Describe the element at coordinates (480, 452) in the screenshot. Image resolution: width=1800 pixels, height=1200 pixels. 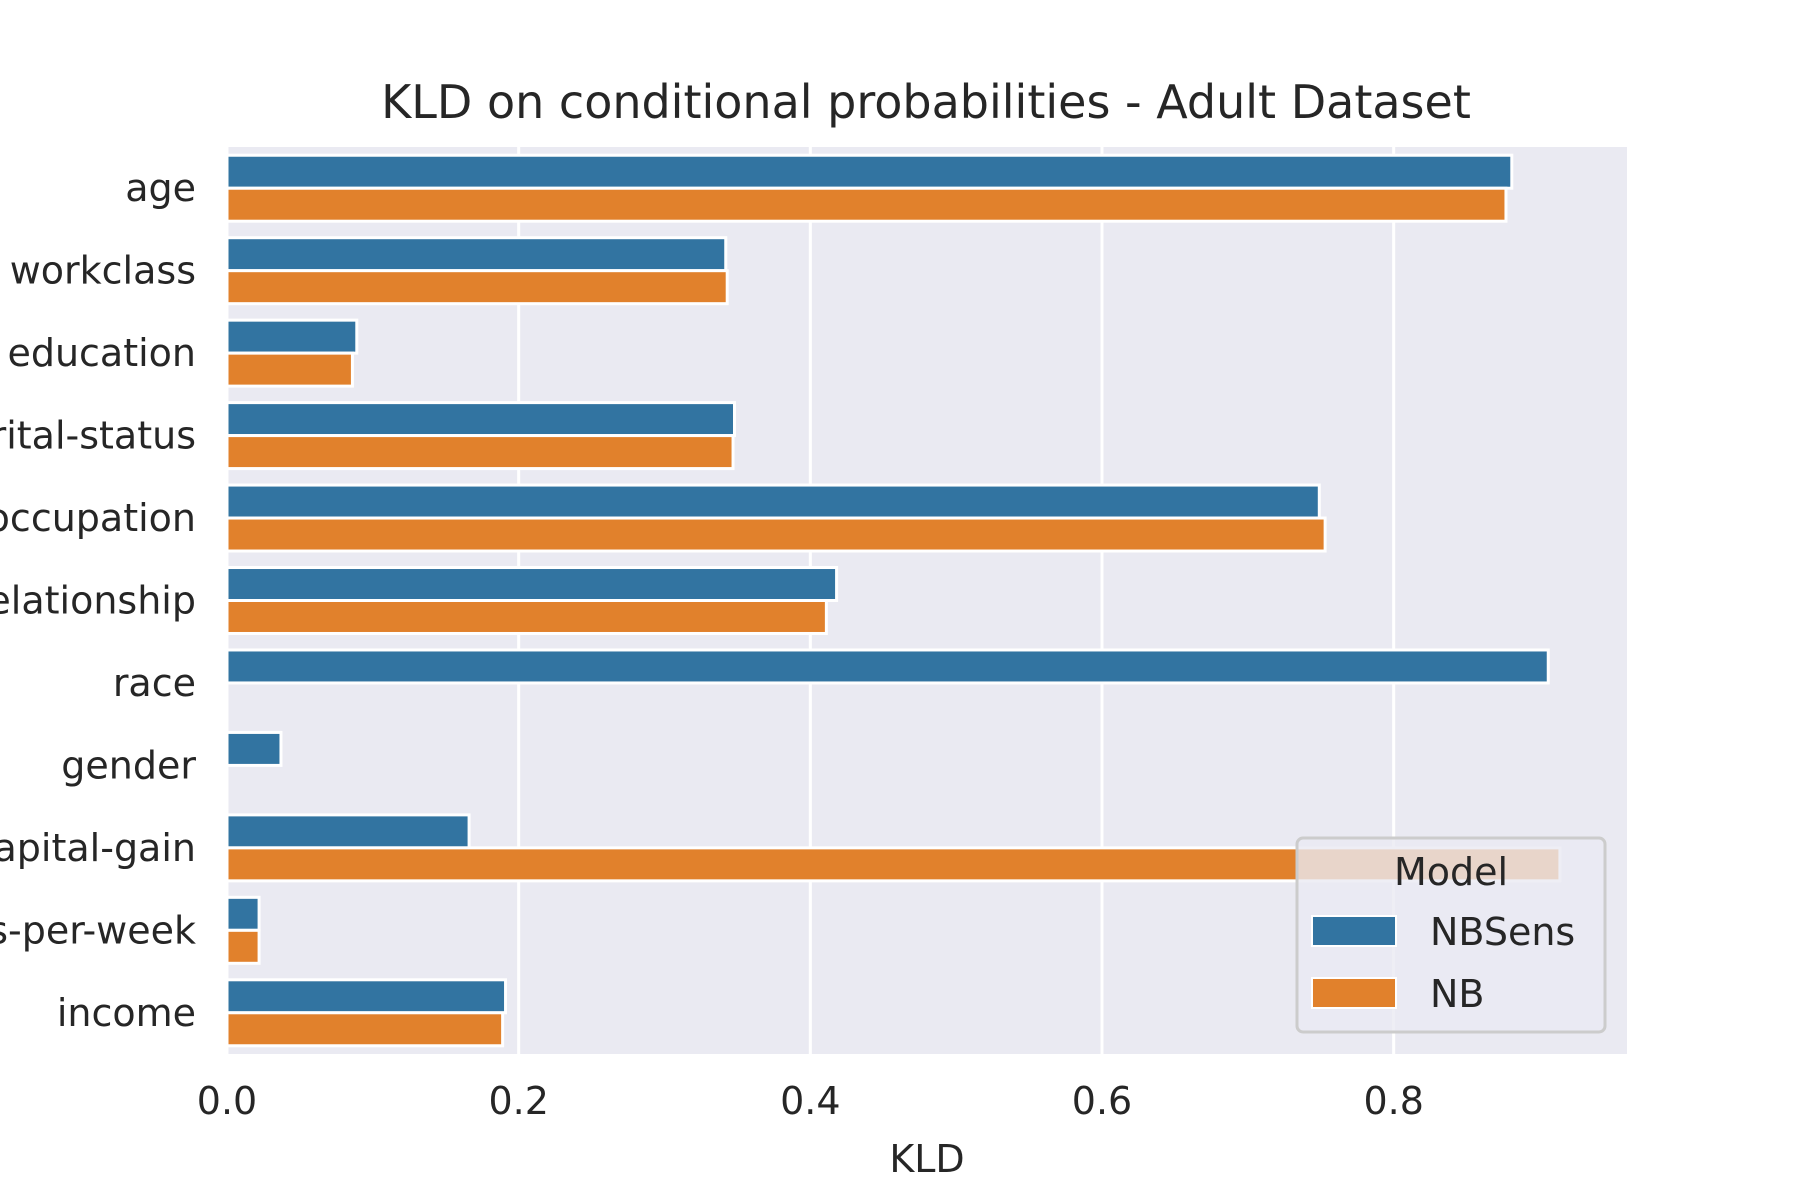
I see `bar-nb-marital-status` at that location.